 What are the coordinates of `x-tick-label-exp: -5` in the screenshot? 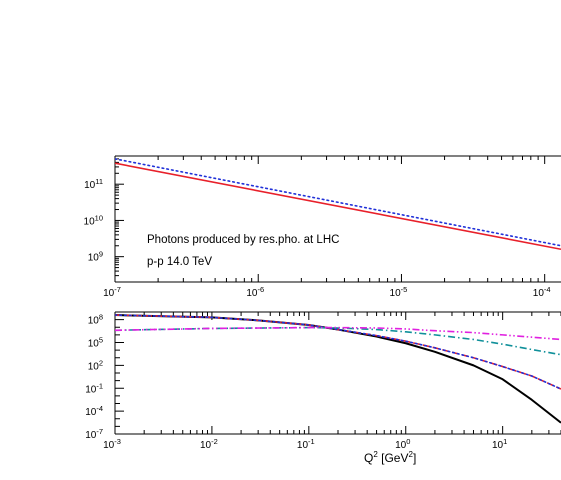 It's located at (404, 289).